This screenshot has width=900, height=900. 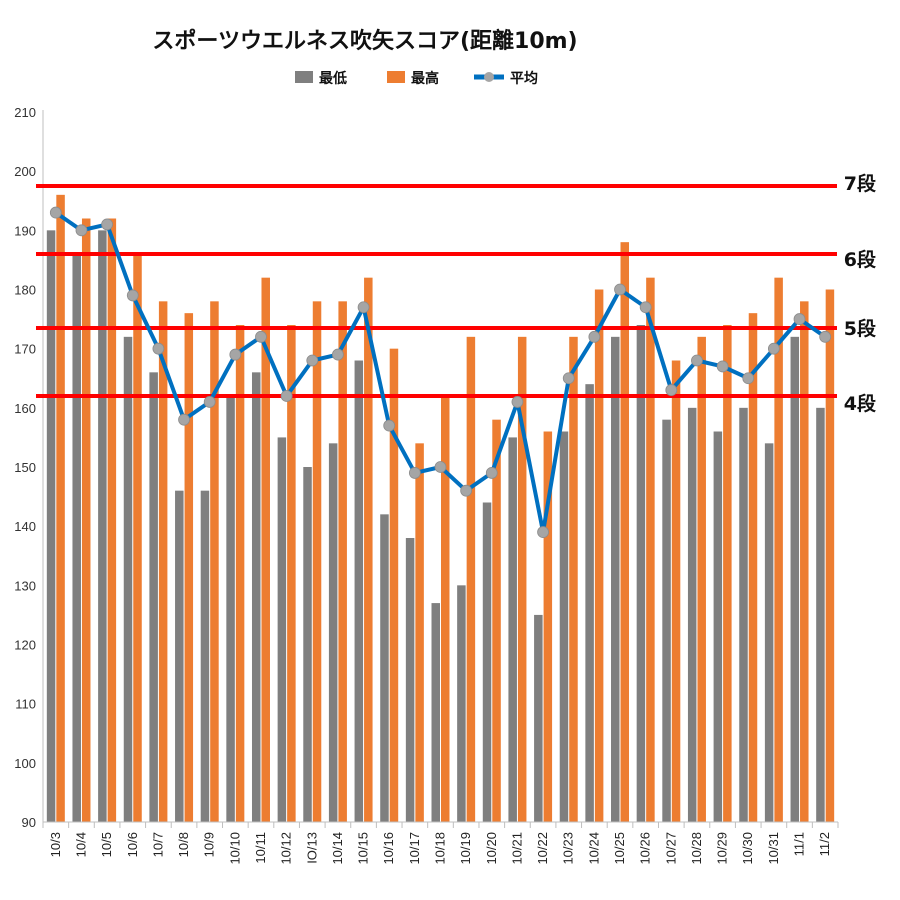 What do you see at coordinates (860, 259) in the screenshot?
I see `reference-line-label: 6段` at bounding box center [860, 259].